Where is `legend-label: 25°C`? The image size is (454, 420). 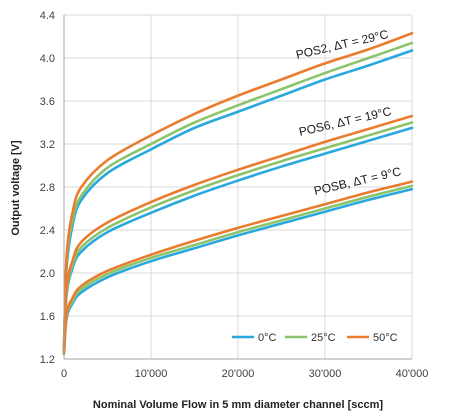 legend-label: 25°C is located at coordinates (323, 338).